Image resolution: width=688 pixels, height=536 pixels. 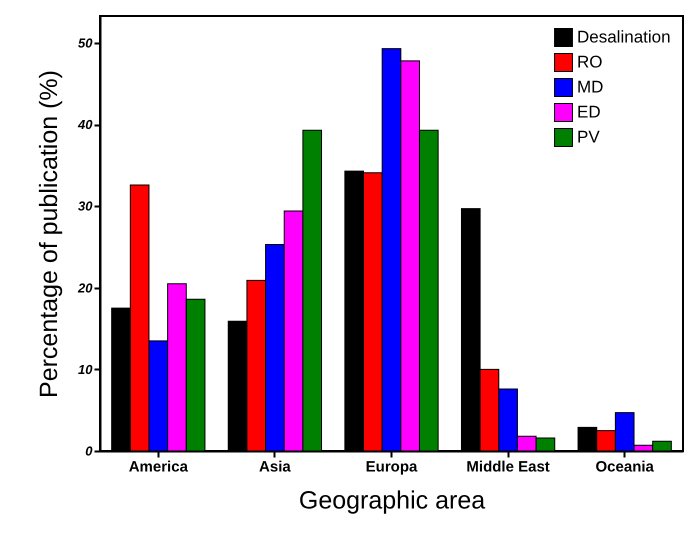 I want to click on x-tick-label: Oceania, so click(x=625, y=467).